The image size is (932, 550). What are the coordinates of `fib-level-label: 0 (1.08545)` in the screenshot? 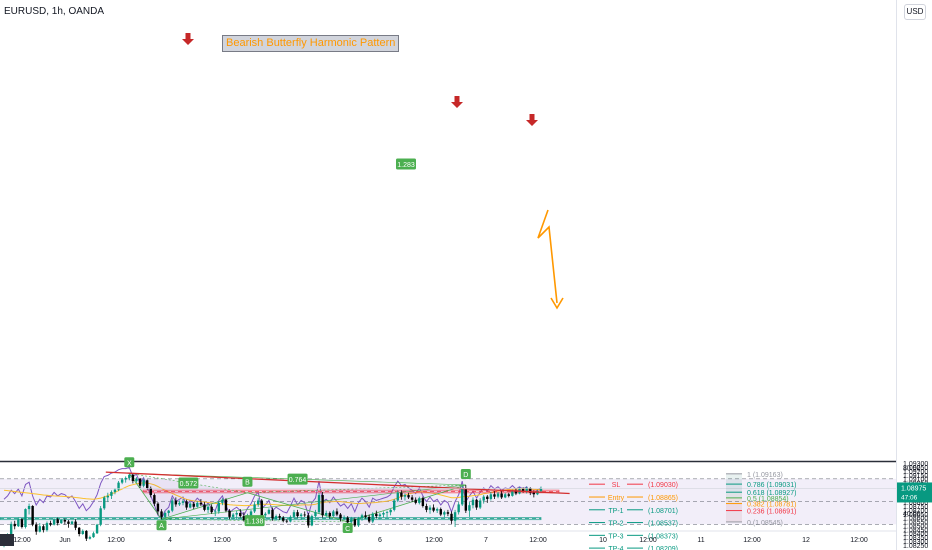 It's located at (765, 523).